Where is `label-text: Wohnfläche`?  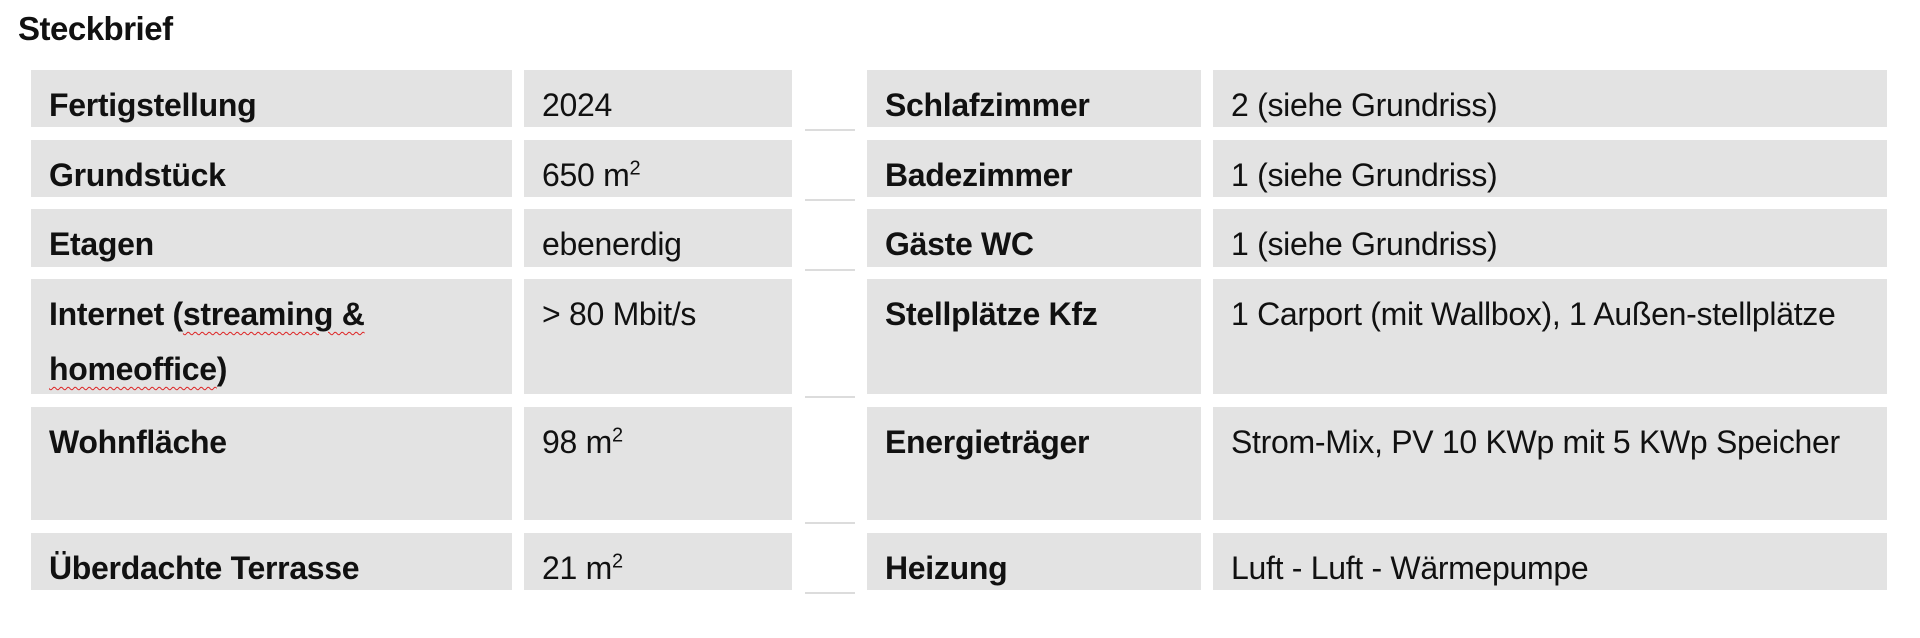
label-text: Wohnfläche is located at coordinates (138, 442).